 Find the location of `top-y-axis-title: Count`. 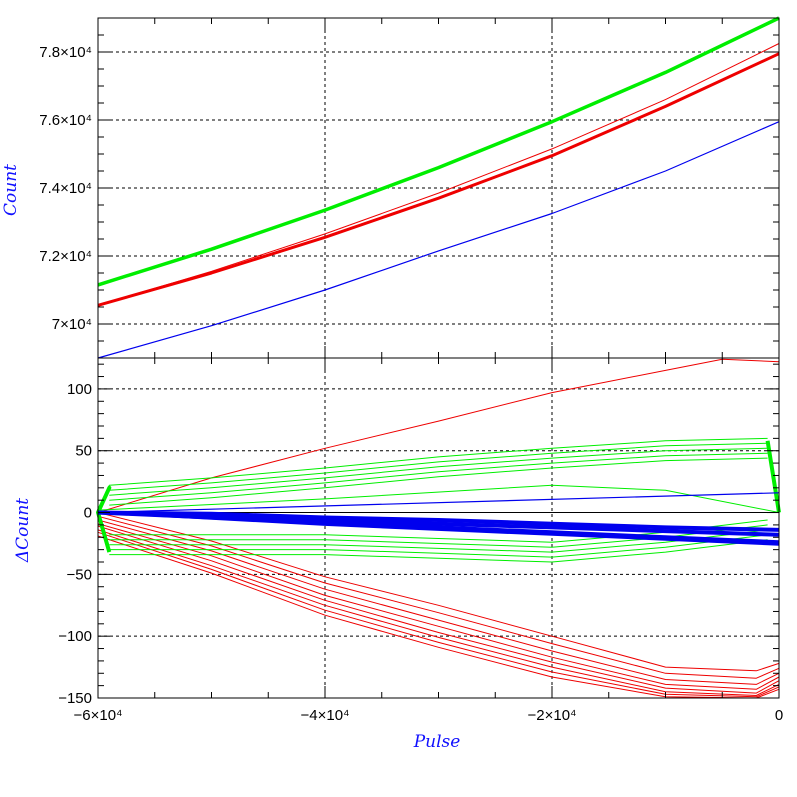

top-y-axis-title: Count is located at coordinates (11, 190).